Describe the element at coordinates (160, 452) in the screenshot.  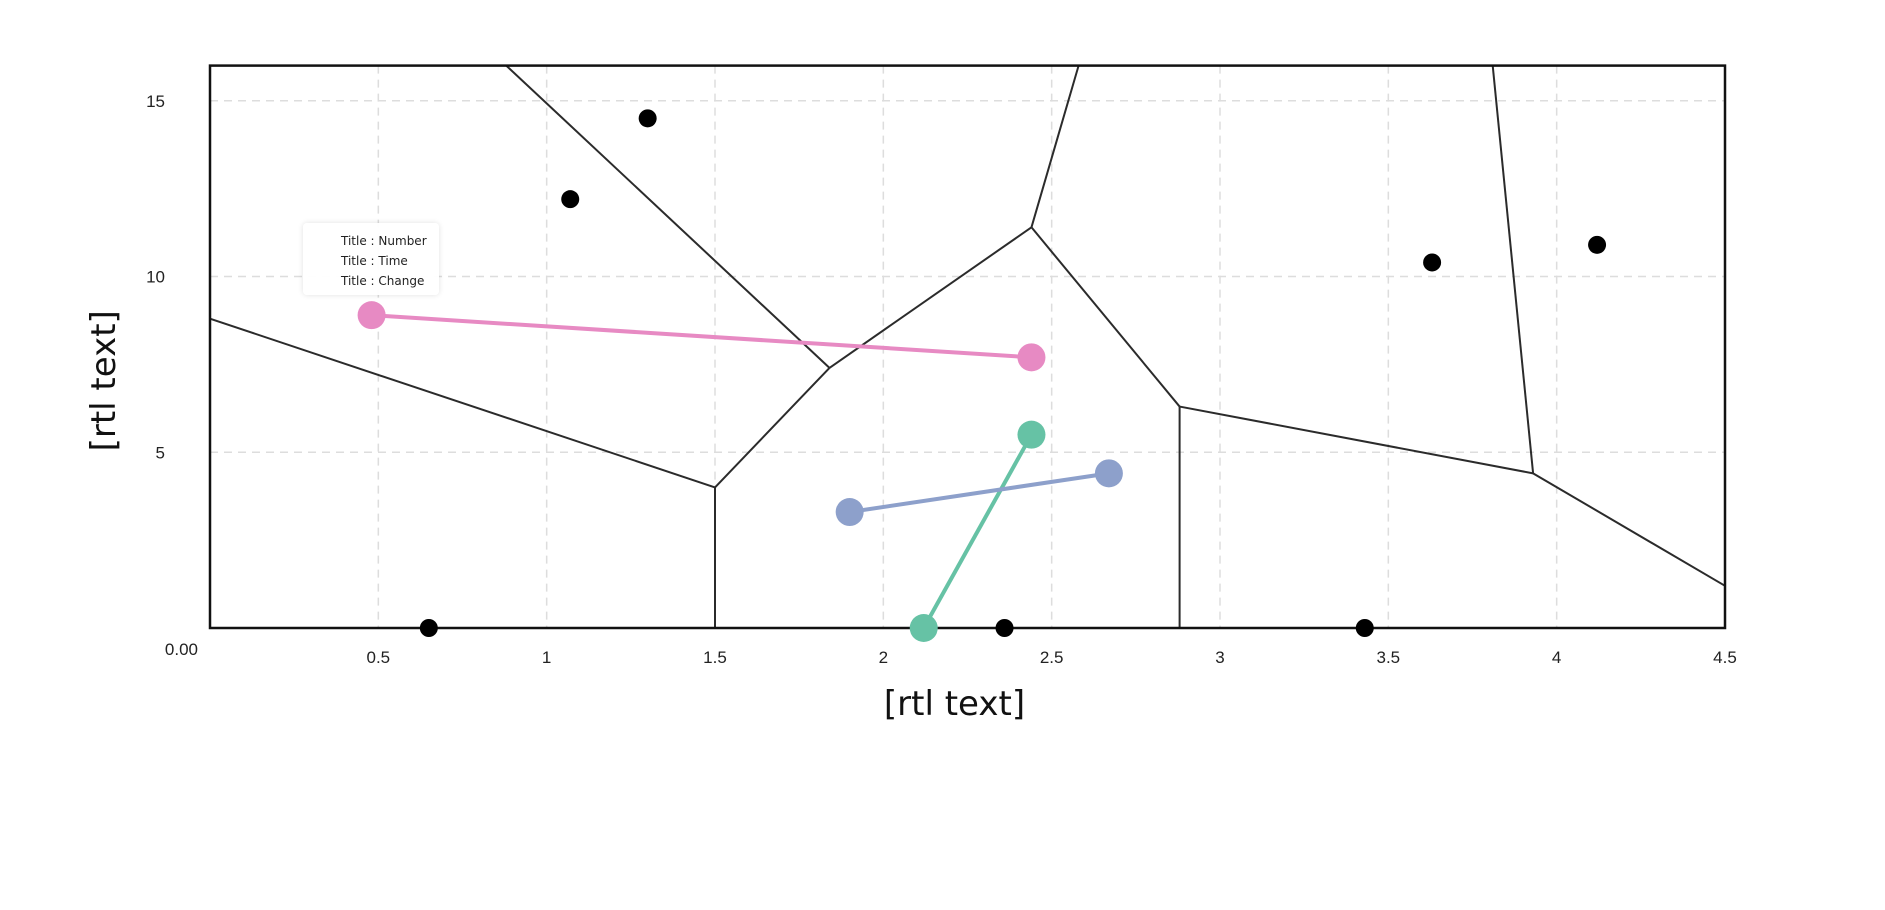
I see `y-tick-label: 5` at that location.